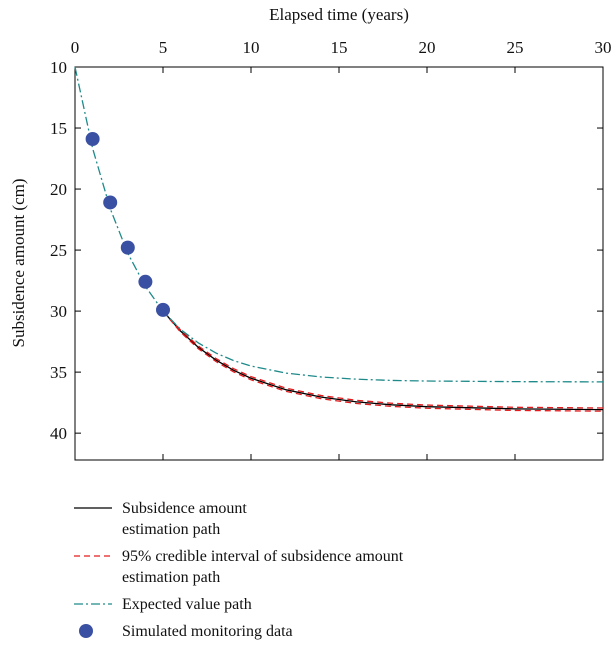  Describe the element at coordinates (515, 47) in the screenshot. I see `x-tick-label: 25` at that location.